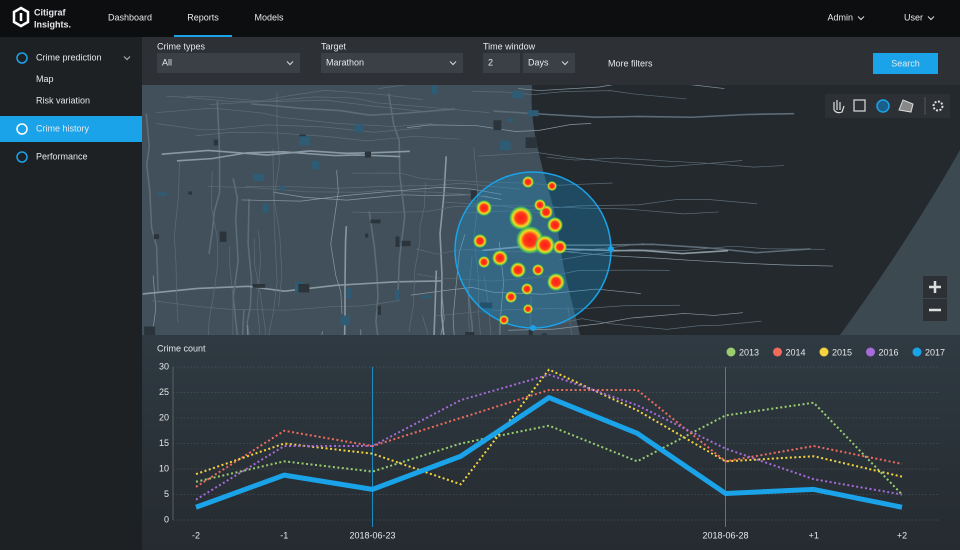  Describe the element at coordinates (166, 519) in the screenshot. I see `y-tick-label: 0` at that location.